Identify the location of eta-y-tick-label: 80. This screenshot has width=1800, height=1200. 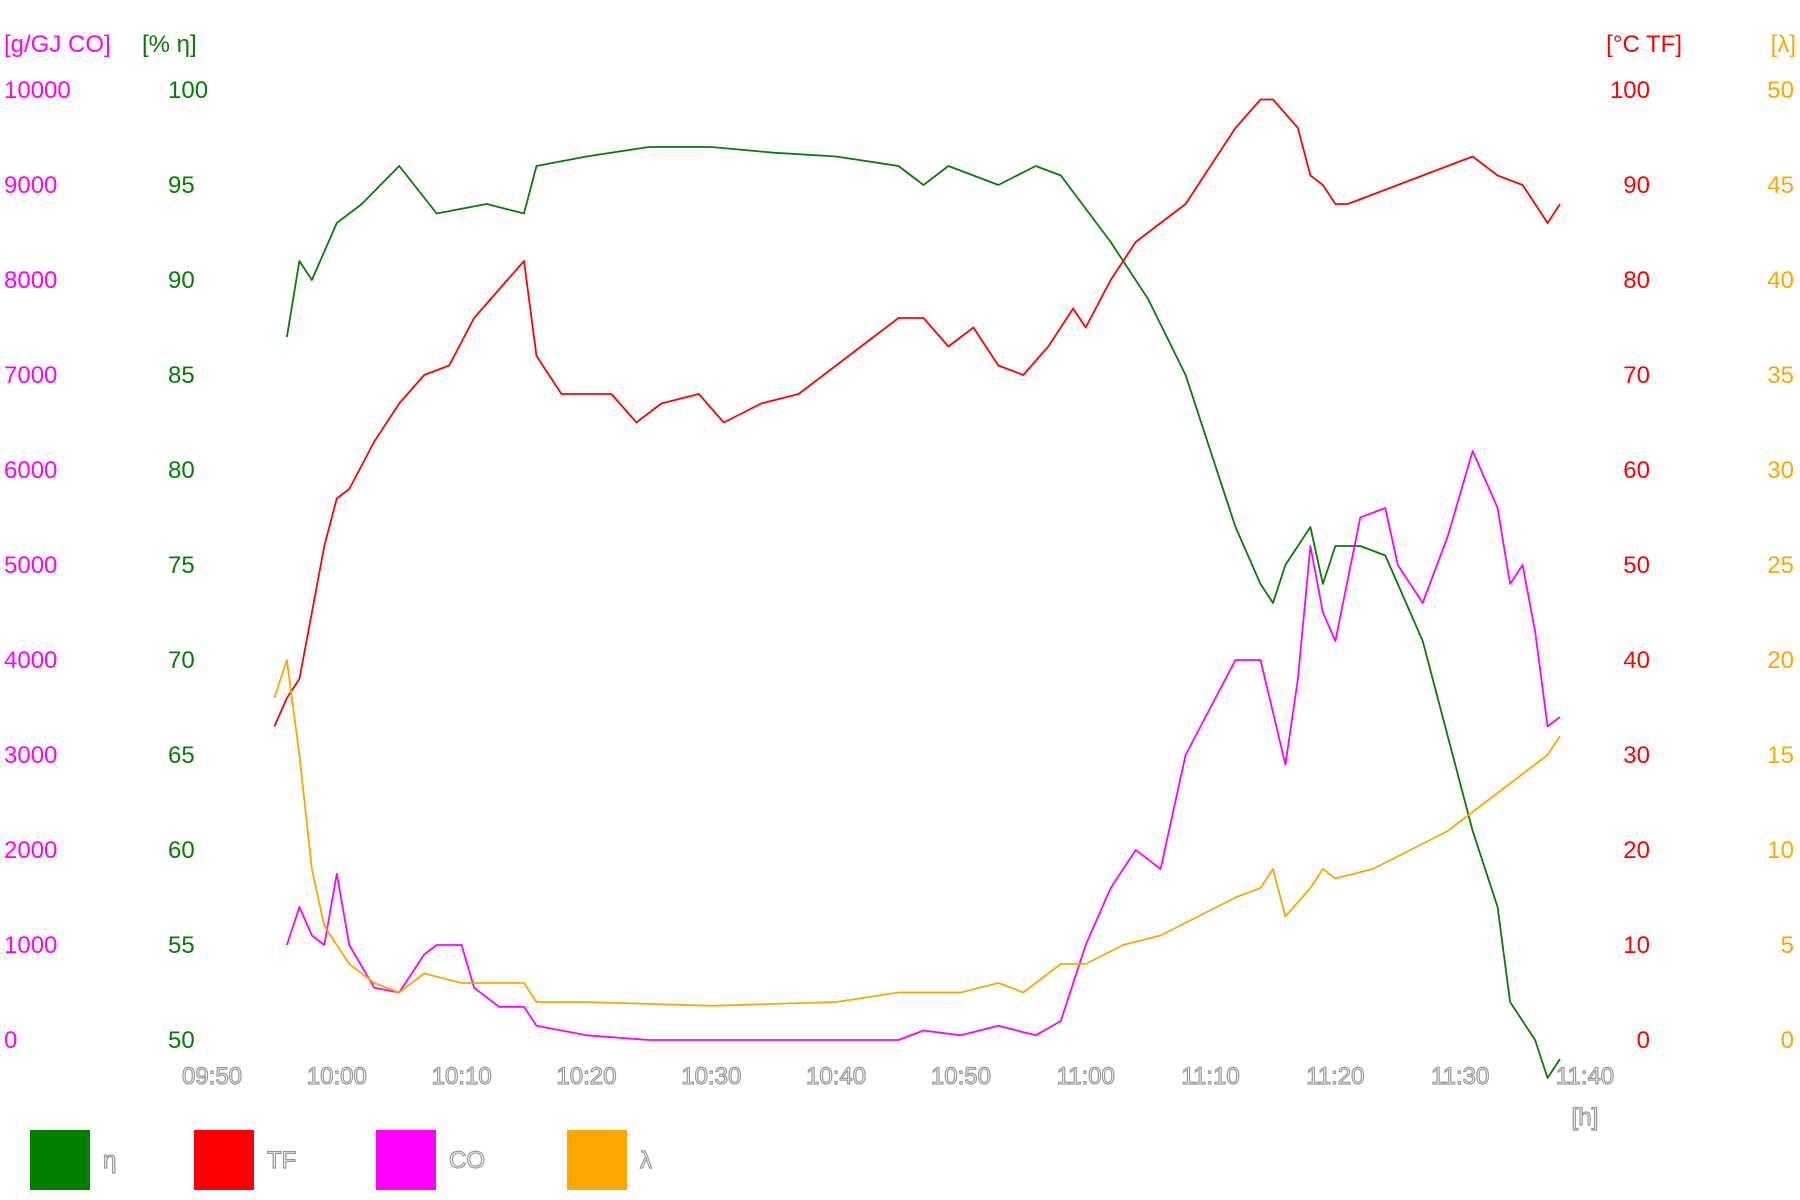
(181, 470).